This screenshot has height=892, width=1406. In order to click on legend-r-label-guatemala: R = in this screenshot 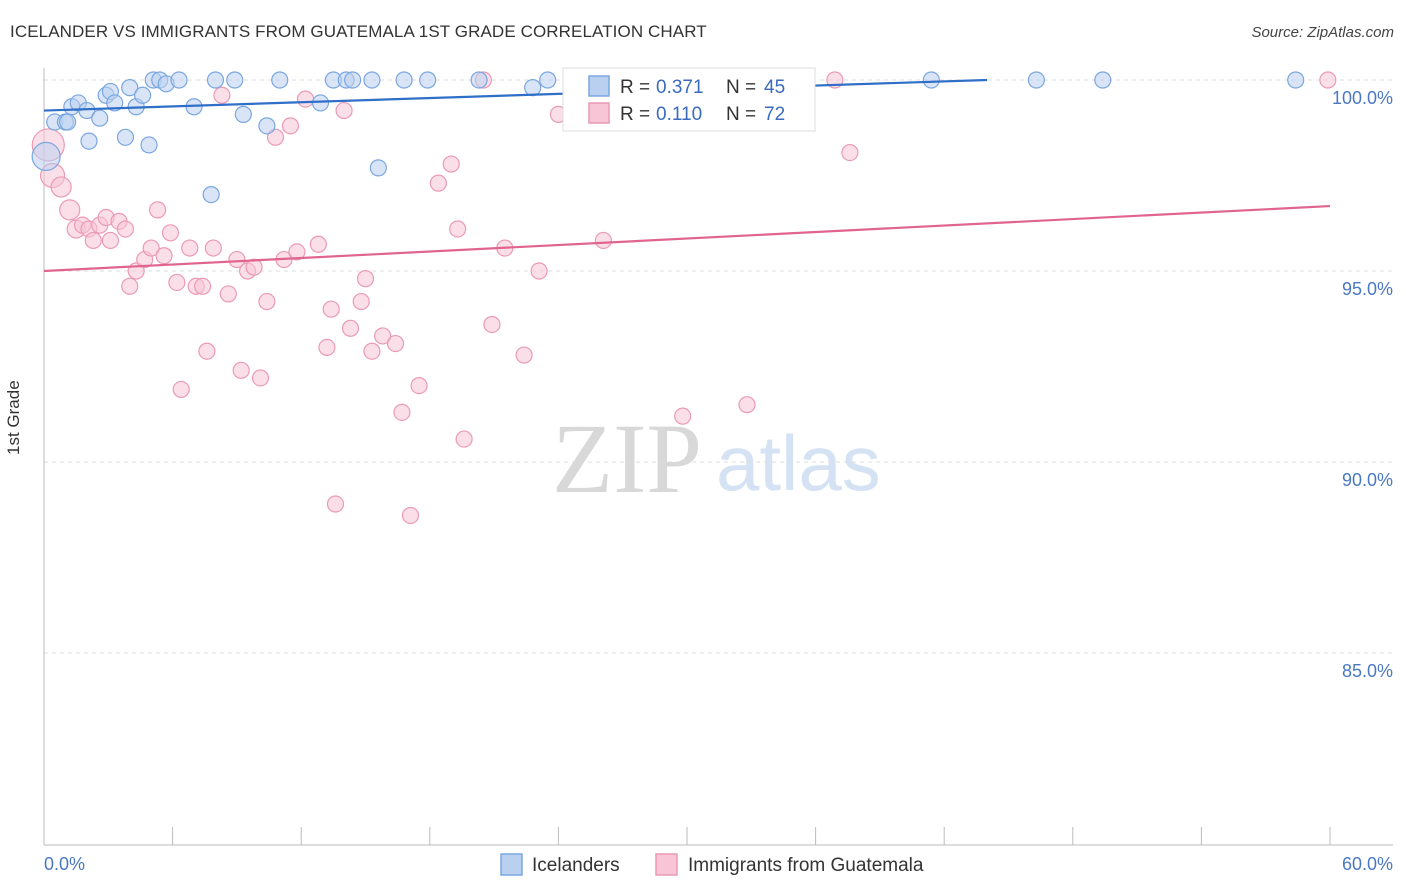, I will do `click(635, 114)`.